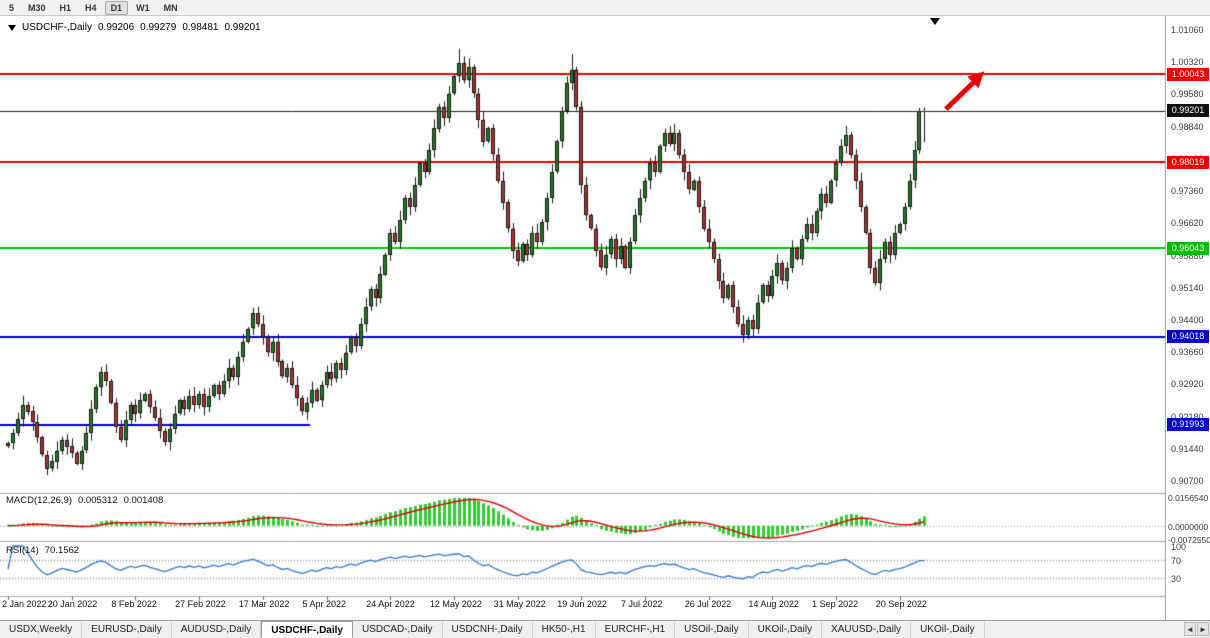 The image size is (1210, 638). I want to click on tab-usdcnh-daily: USDCNH-,Daily, so click(488, 629).